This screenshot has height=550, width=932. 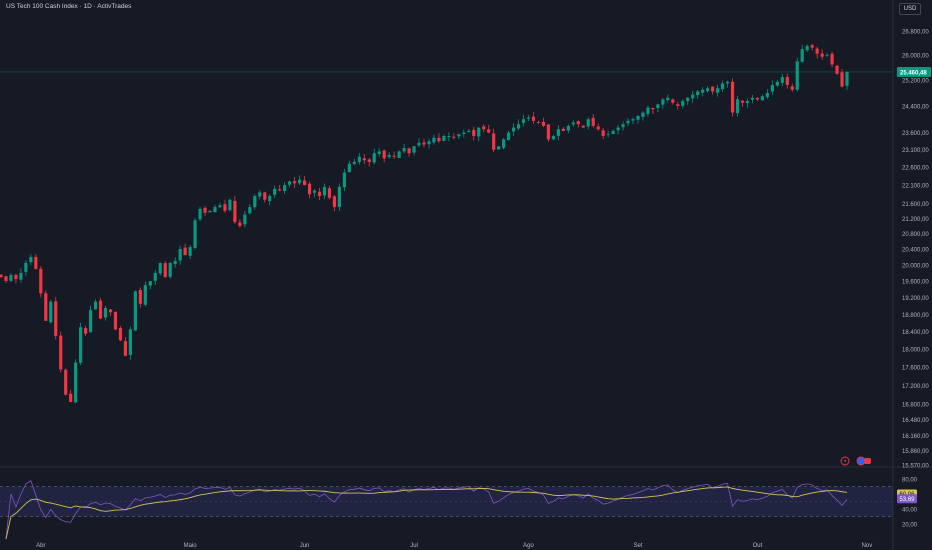 I want to click on price-tick-label: 21.600,00, so click(x=915, y=205).